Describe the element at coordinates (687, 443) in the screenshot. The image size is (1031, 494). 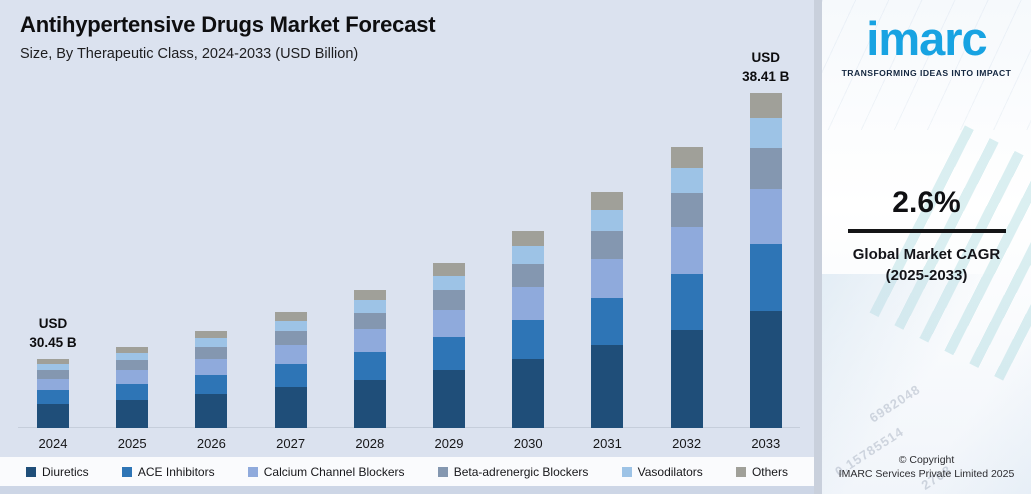
I see `x-tick-label: 2032` at that location.